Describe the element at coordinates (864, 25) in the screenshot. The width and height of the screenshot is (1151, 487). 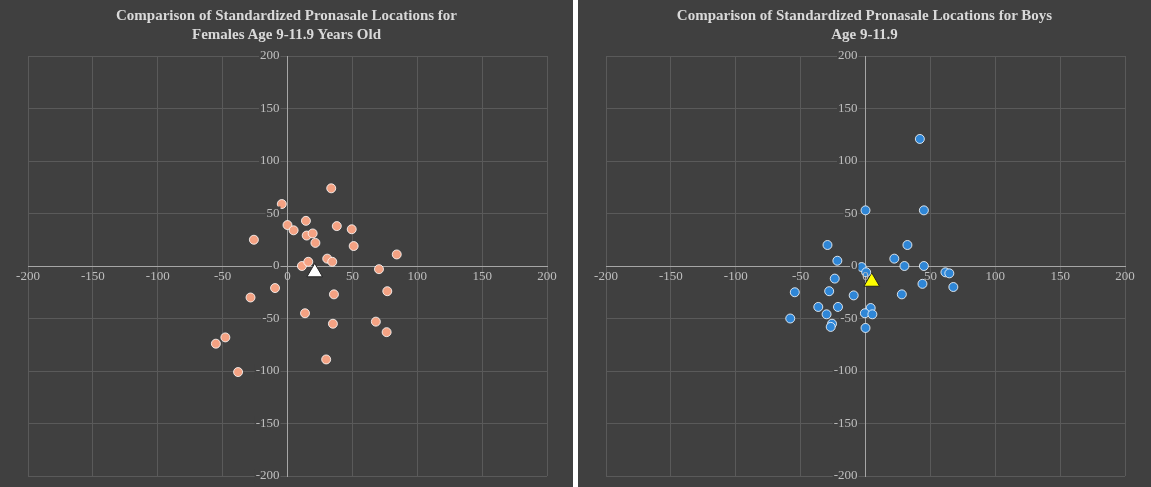
I see `chart-title: Comparison of Standardized Pronasale Locations for Boys Age 9-11.9` at that location.